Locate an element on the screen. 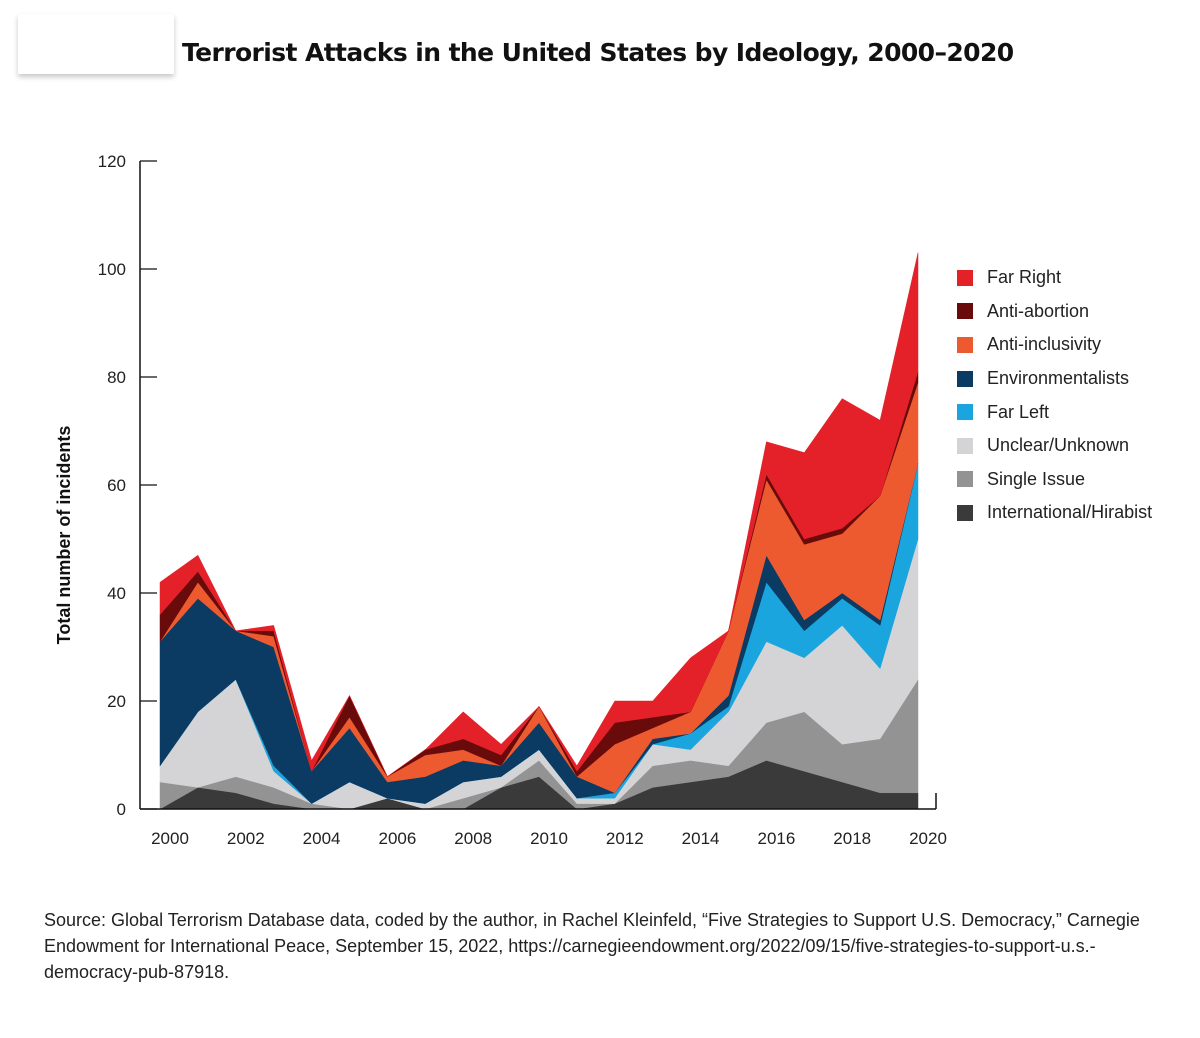  y-tick-label: 40 is located at coordinates (116, 593).